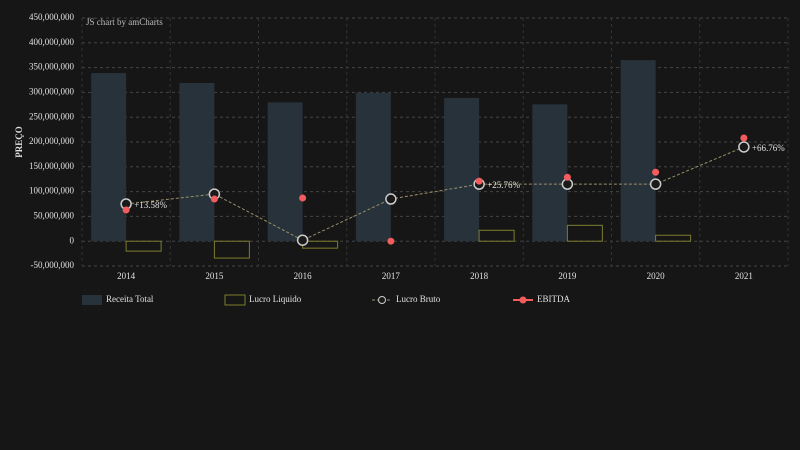 The width and height of the screenshot is (800, 450). What do you see at coordinates (391, 276) in the screenshot?
I see `x-tick-label: 2017` at bounding box center [391, 276].